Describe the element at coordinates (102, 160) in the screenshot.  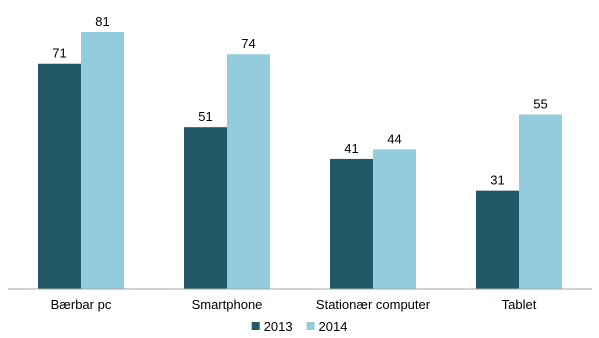
I see `bar-b-rbar-pc-2014` at that location.